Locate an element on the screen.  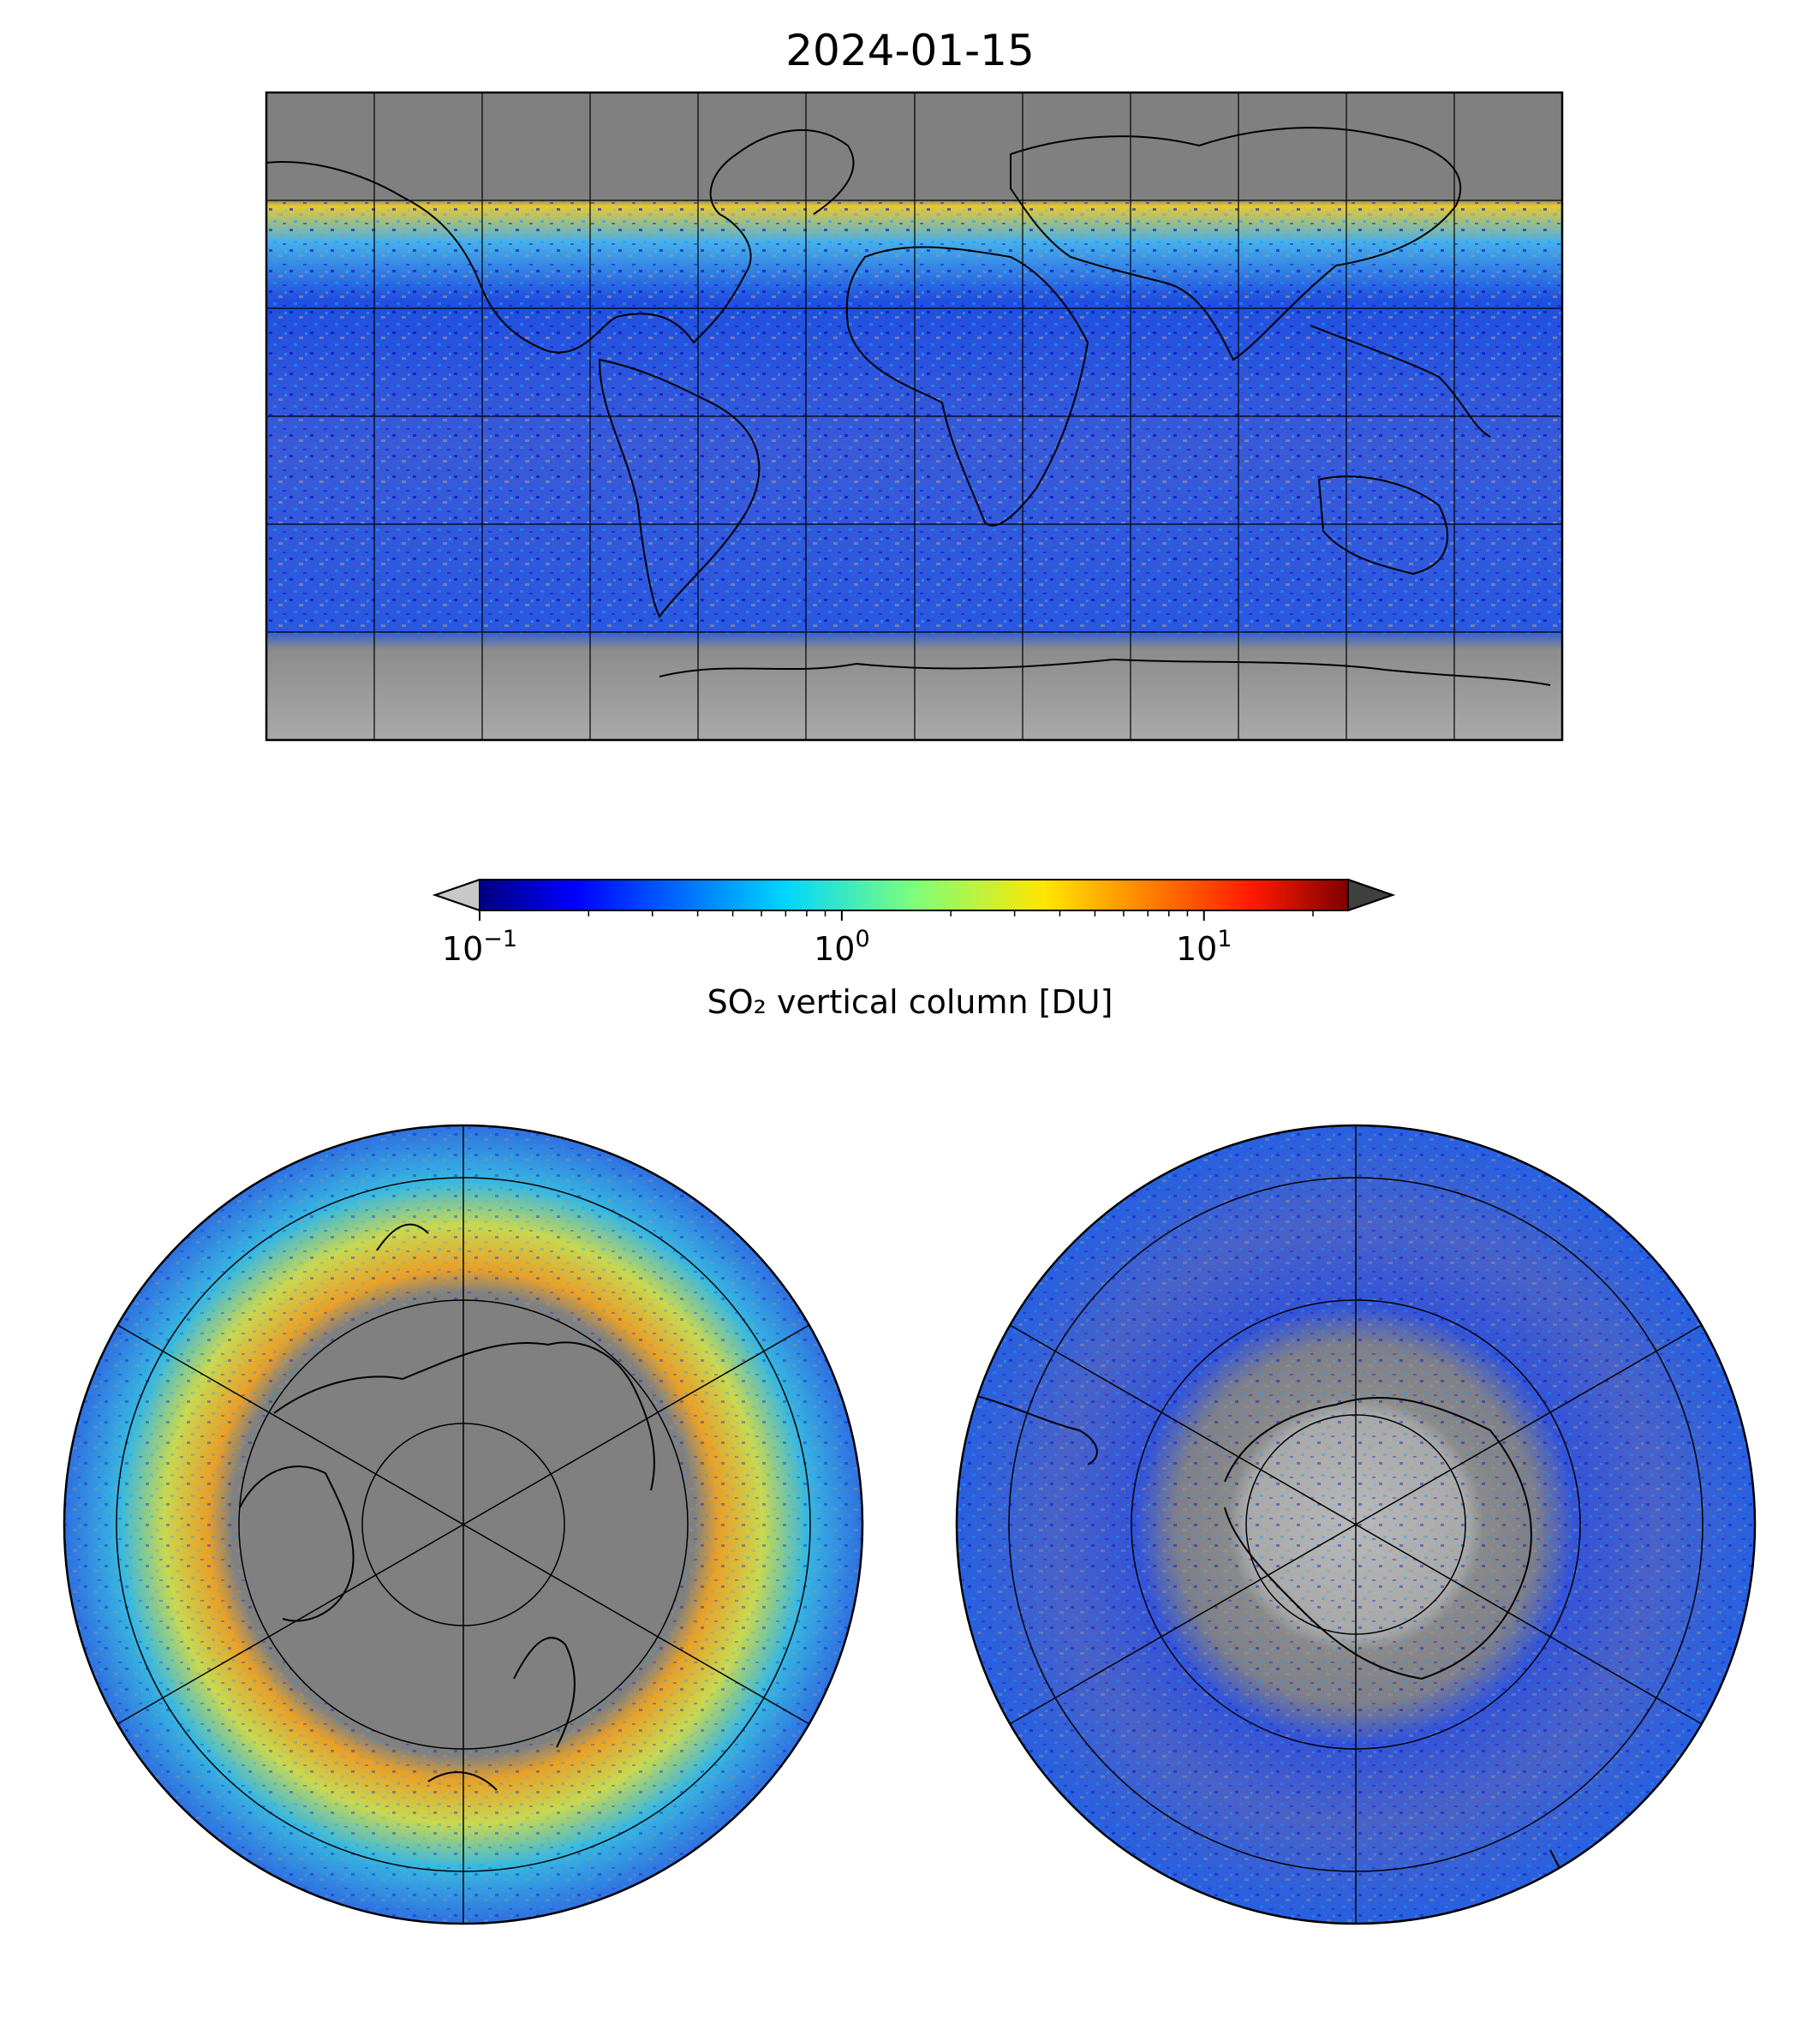
colorbar-over-extension is located at coordinates (1371, 895).